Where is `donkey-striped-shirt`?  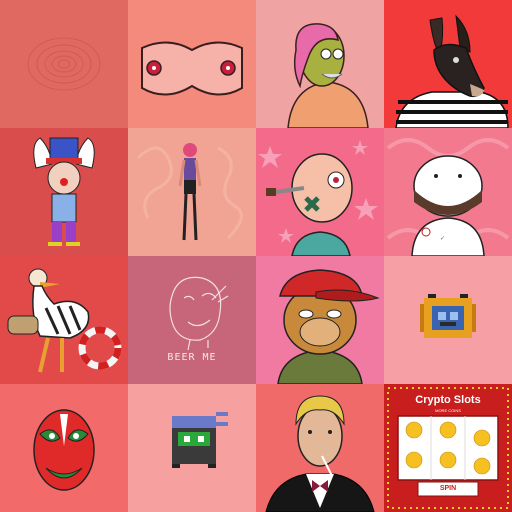 donkey-striped-shirt is located at coordinates (452, 71).